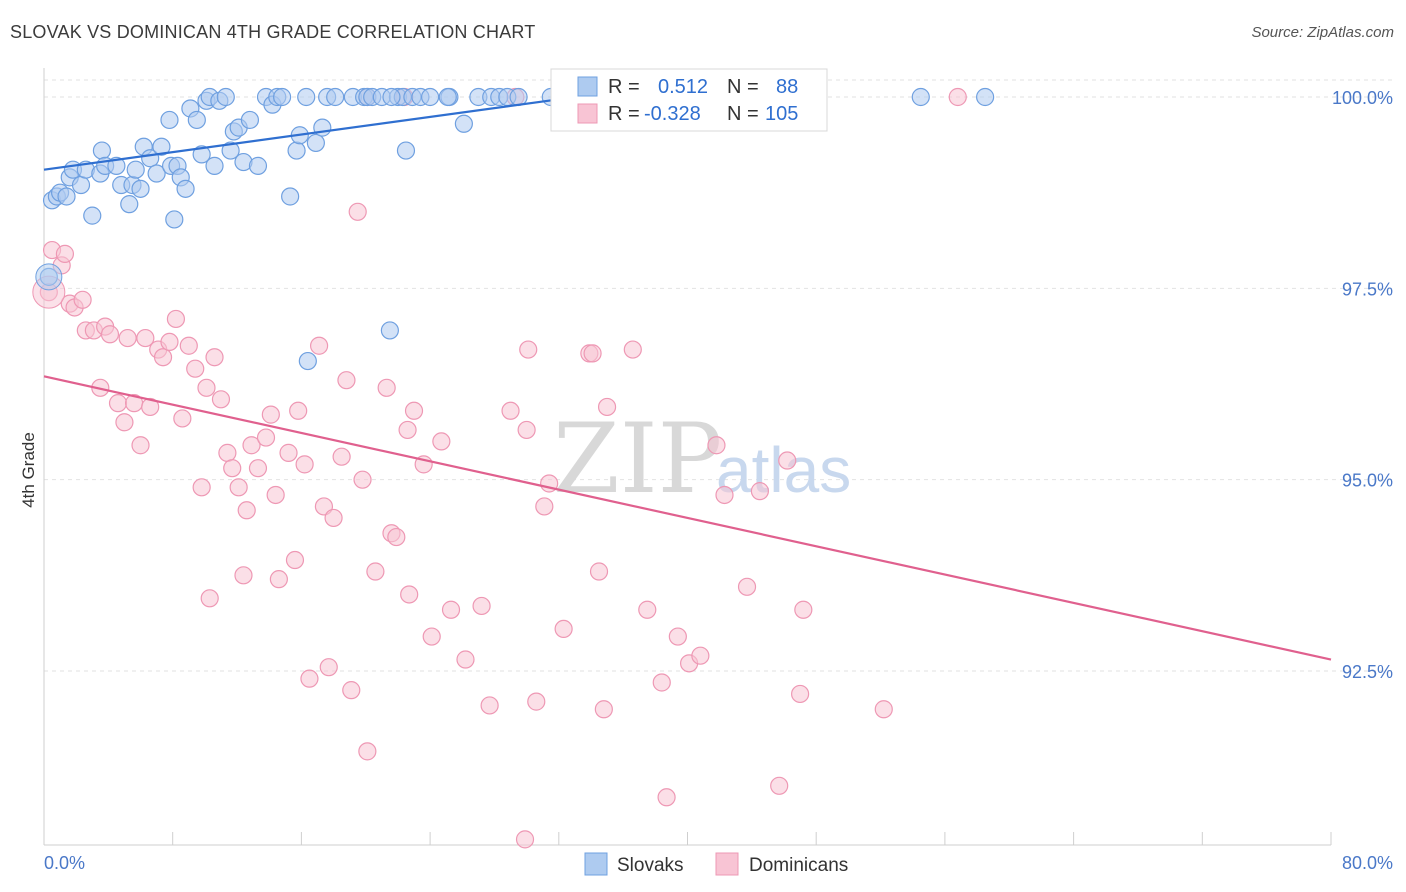 Image resolution: width=1406 pixels, height=892 pixels. Describe the element at coordinates (787, 87) in the screenshot. I see `slovaks-n-value: 88` at that location.